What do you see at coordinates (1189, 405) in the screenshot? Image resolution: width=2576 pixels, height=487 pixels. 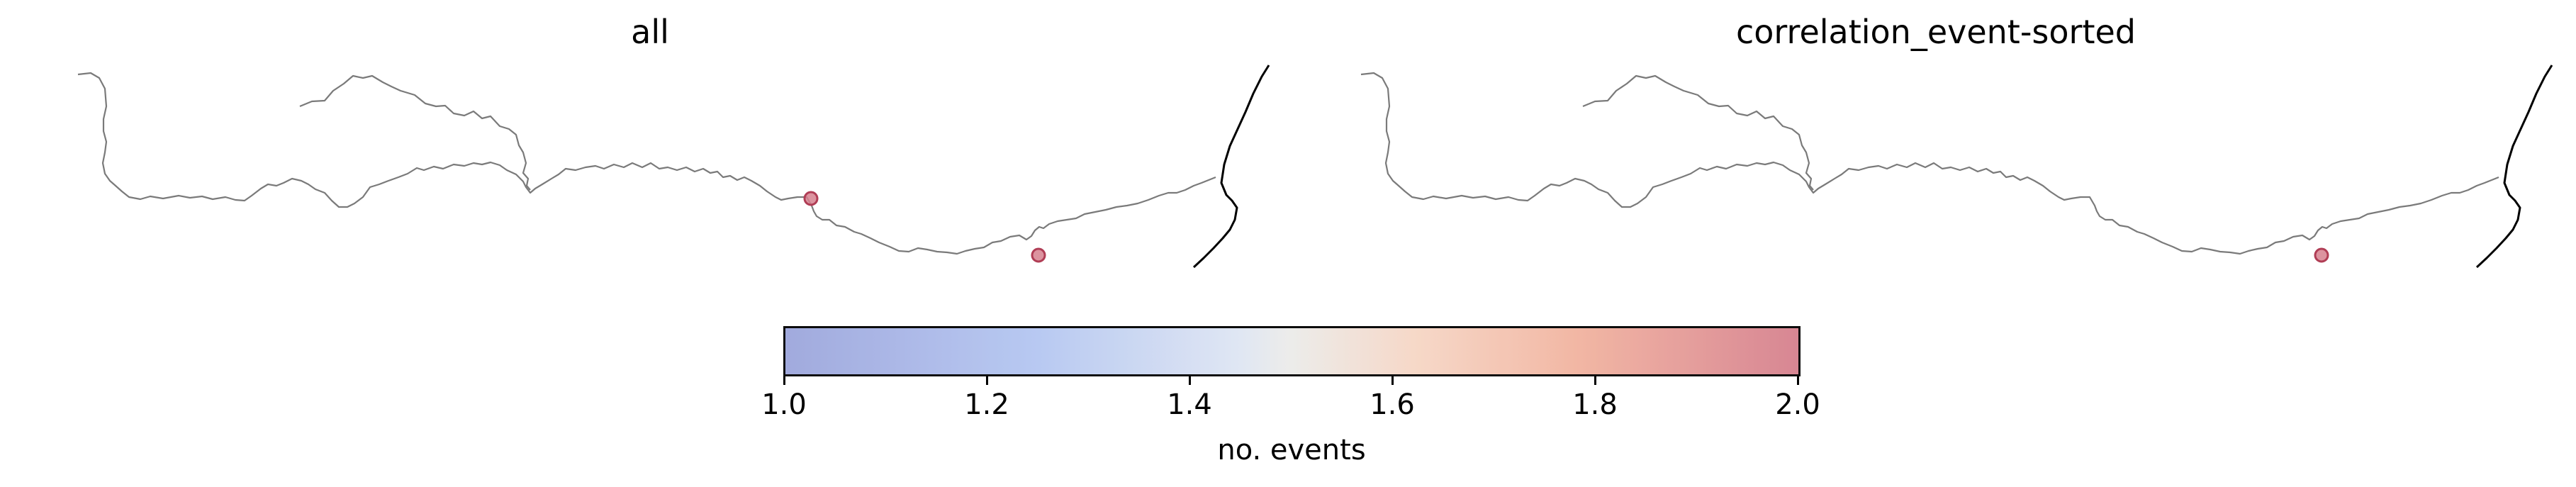 I see `colorbar-tick-label: 1.4` at bounding box center [1189, 405].